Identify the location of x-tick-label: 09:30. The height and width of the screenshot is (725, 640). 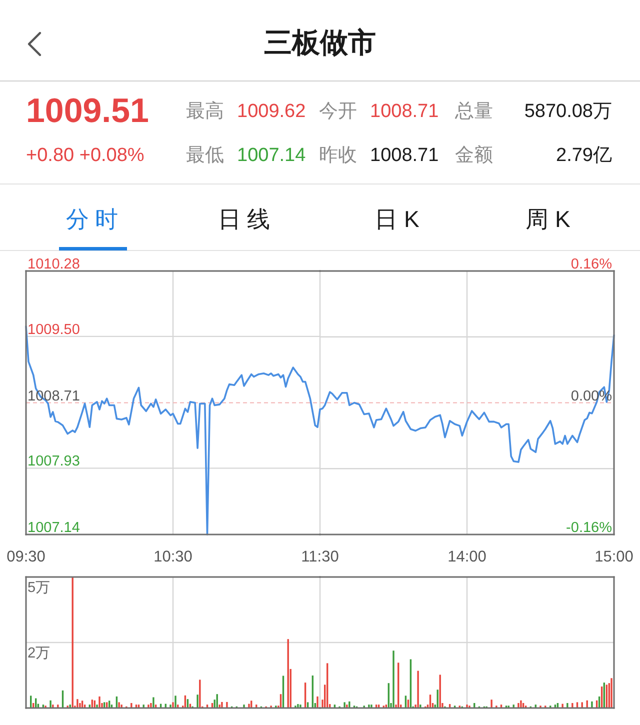
(26, 557).